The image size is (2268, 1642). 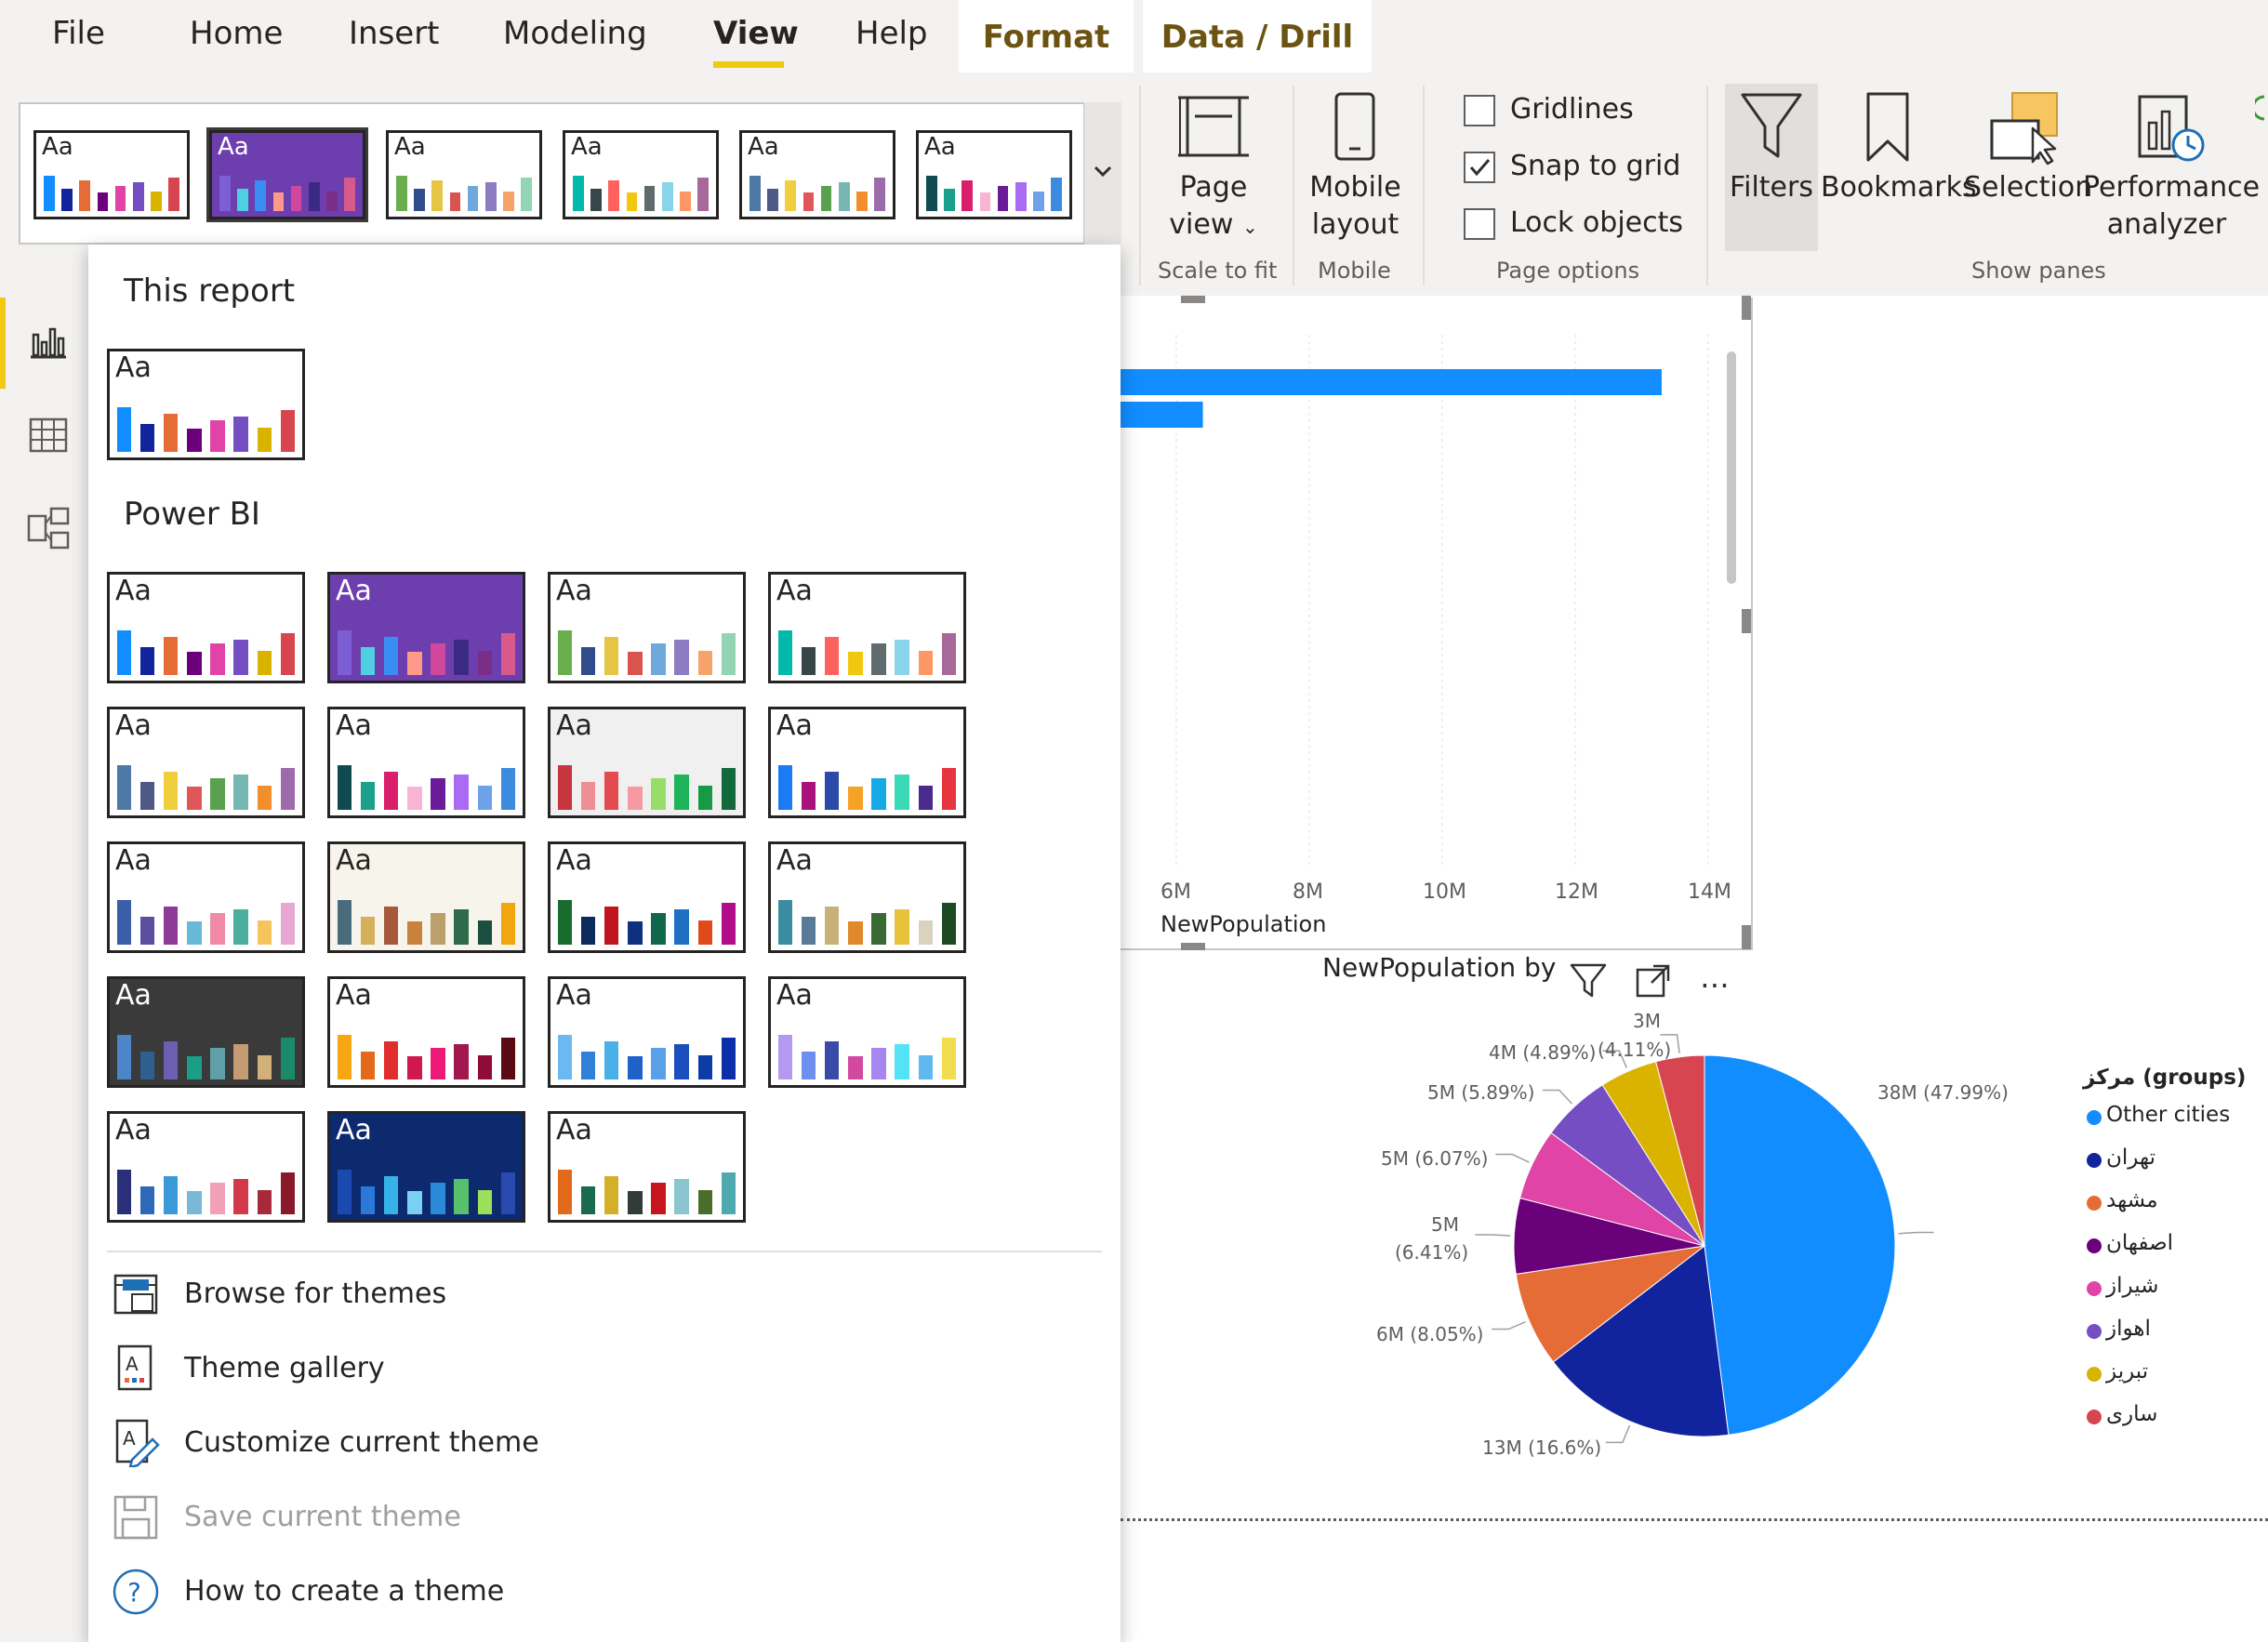 What do you see at coordinates (600, 1593) in the screenshot?
I see `how-to-create-theme-item: ? How to create a theme` at bounding box center [600, 1593].